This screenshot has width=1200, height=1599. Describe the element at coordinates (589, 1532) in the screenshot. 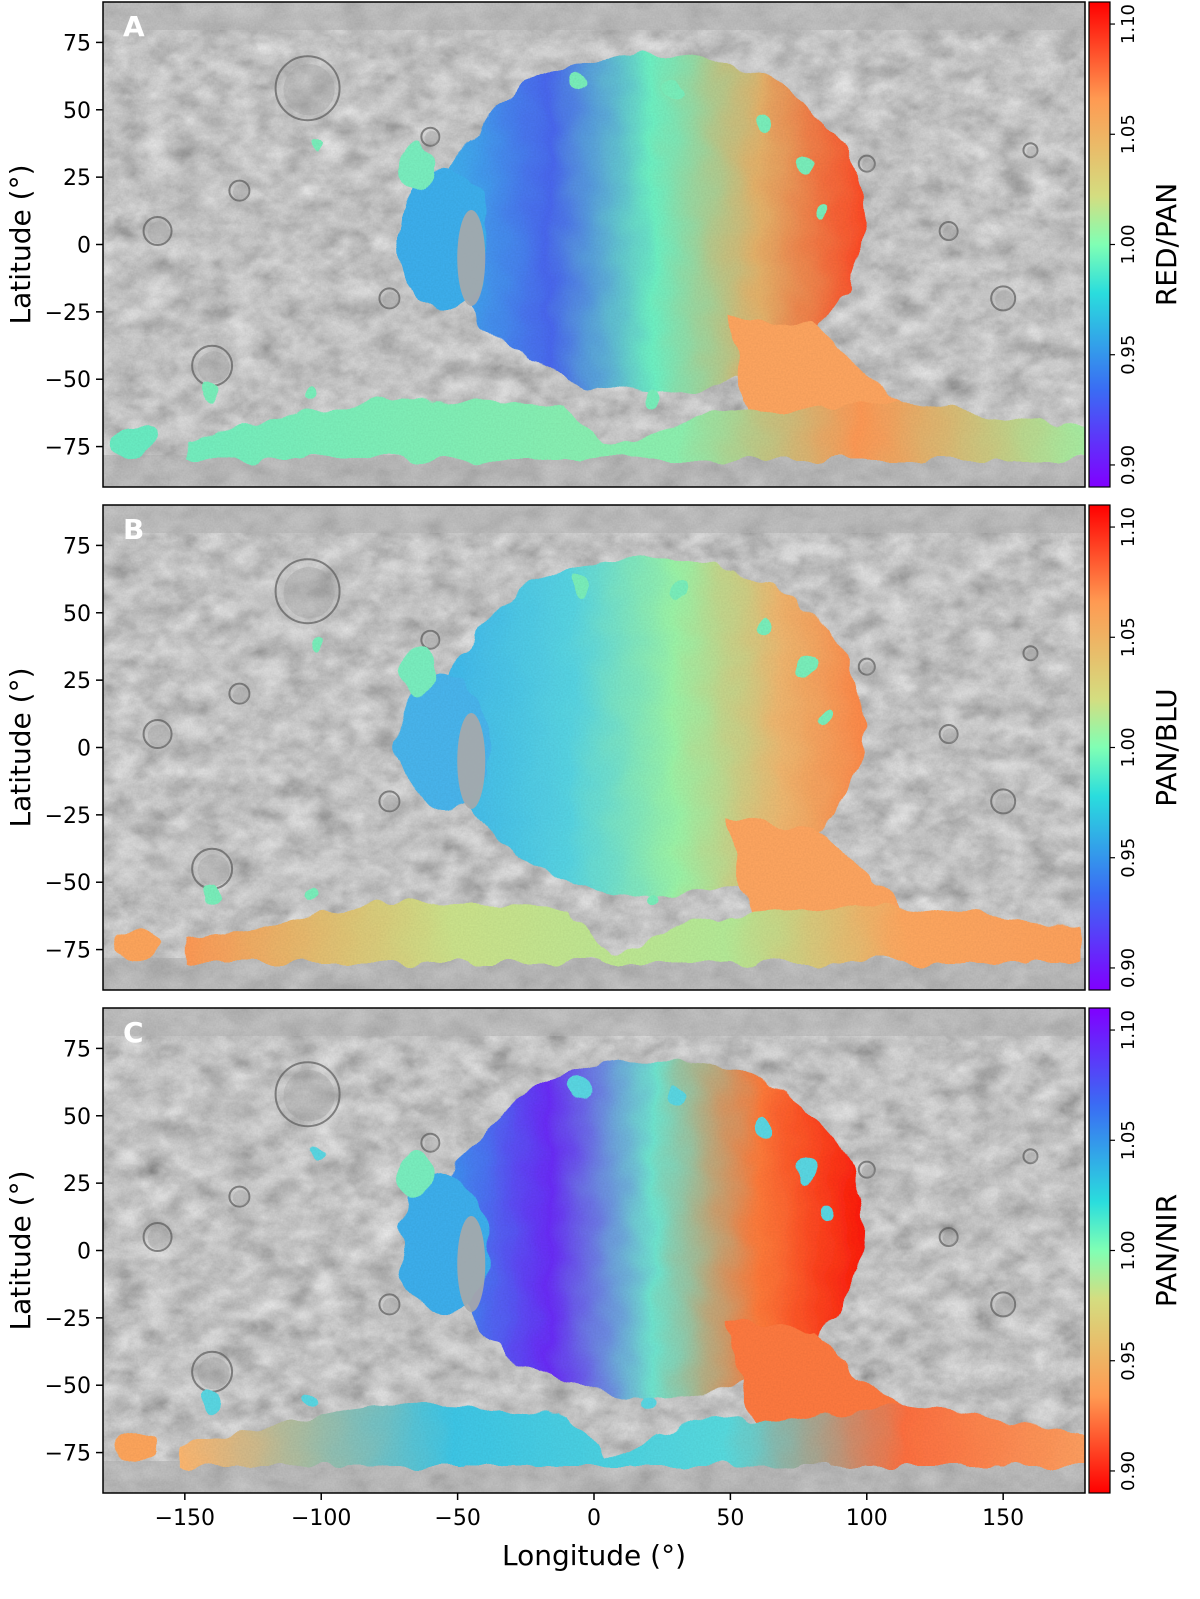

I see `x-axis: −150 −100 −50 0 50 100 150 Longitude (°)` at that location.